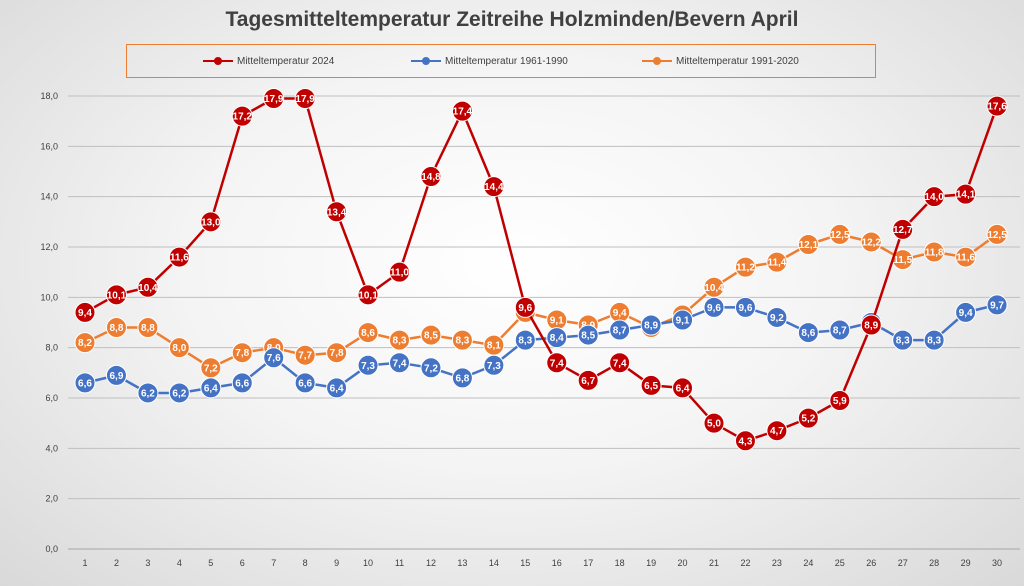 This screenshot has height=586, width=1024. What do you see at coordinates (179, 348) in the screenshot?
I see `data-label-1991-2020: 8,0` at bounding box center [179, 348].